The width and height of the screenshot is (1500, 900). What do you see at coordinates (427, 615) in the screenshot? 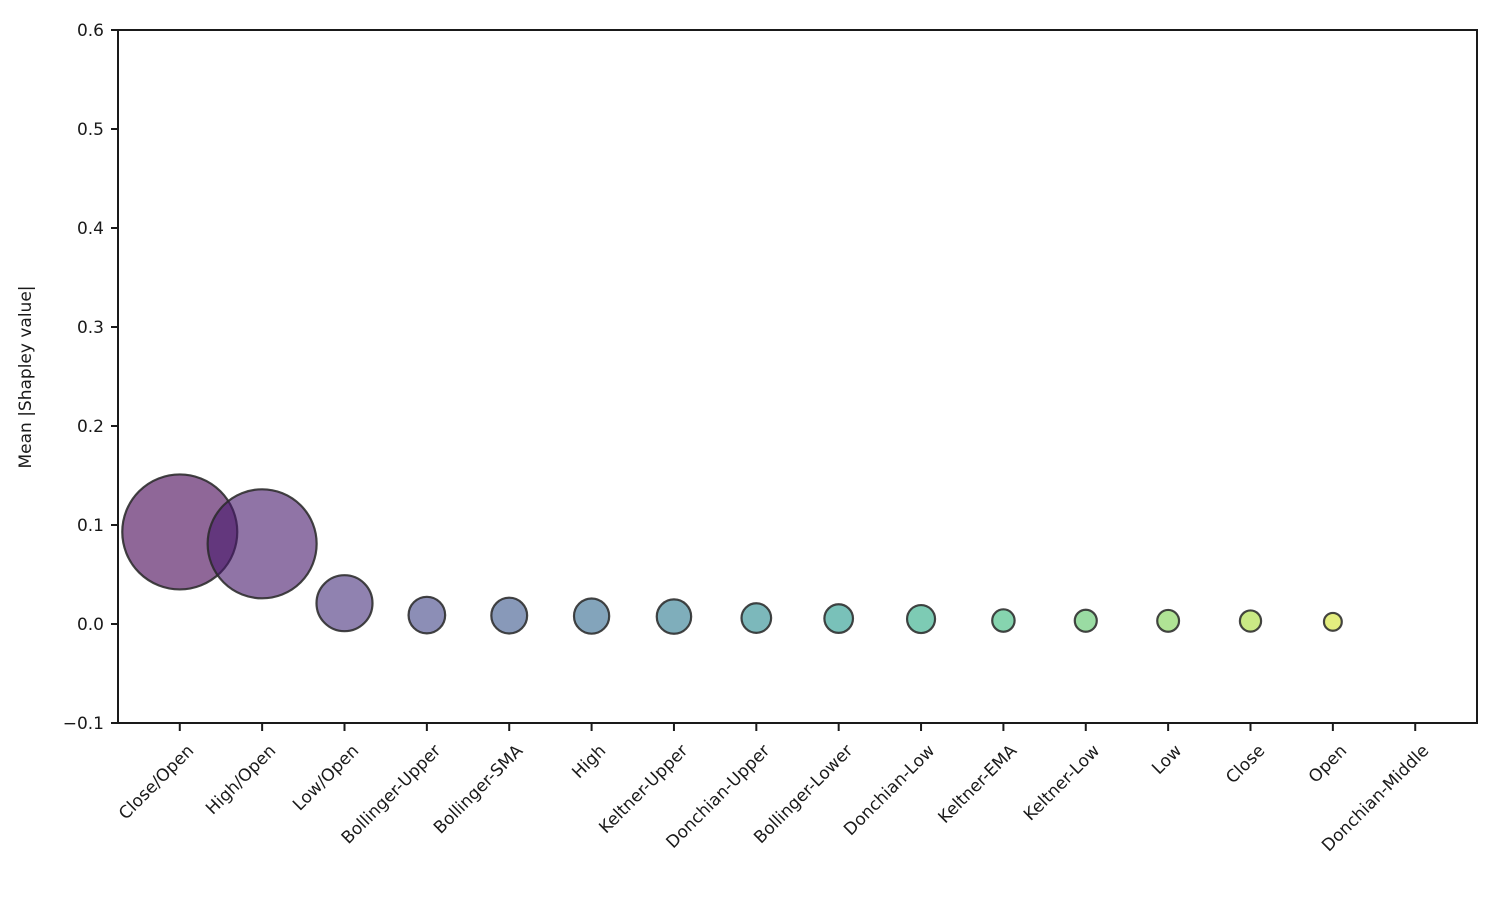
I see `bubble-Bollinger-Upper` at bounding box center [427, 615].